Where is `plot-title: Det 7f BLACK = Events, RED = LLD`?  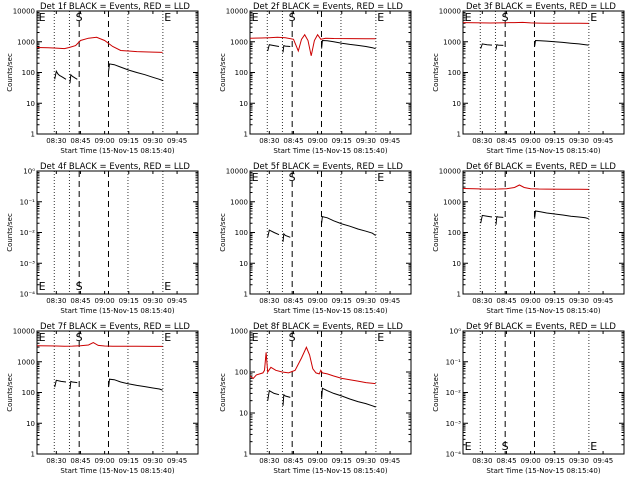 plot-title: Det 7f BLACK = Events, RED = LLD is located at coordinates (115, 327).